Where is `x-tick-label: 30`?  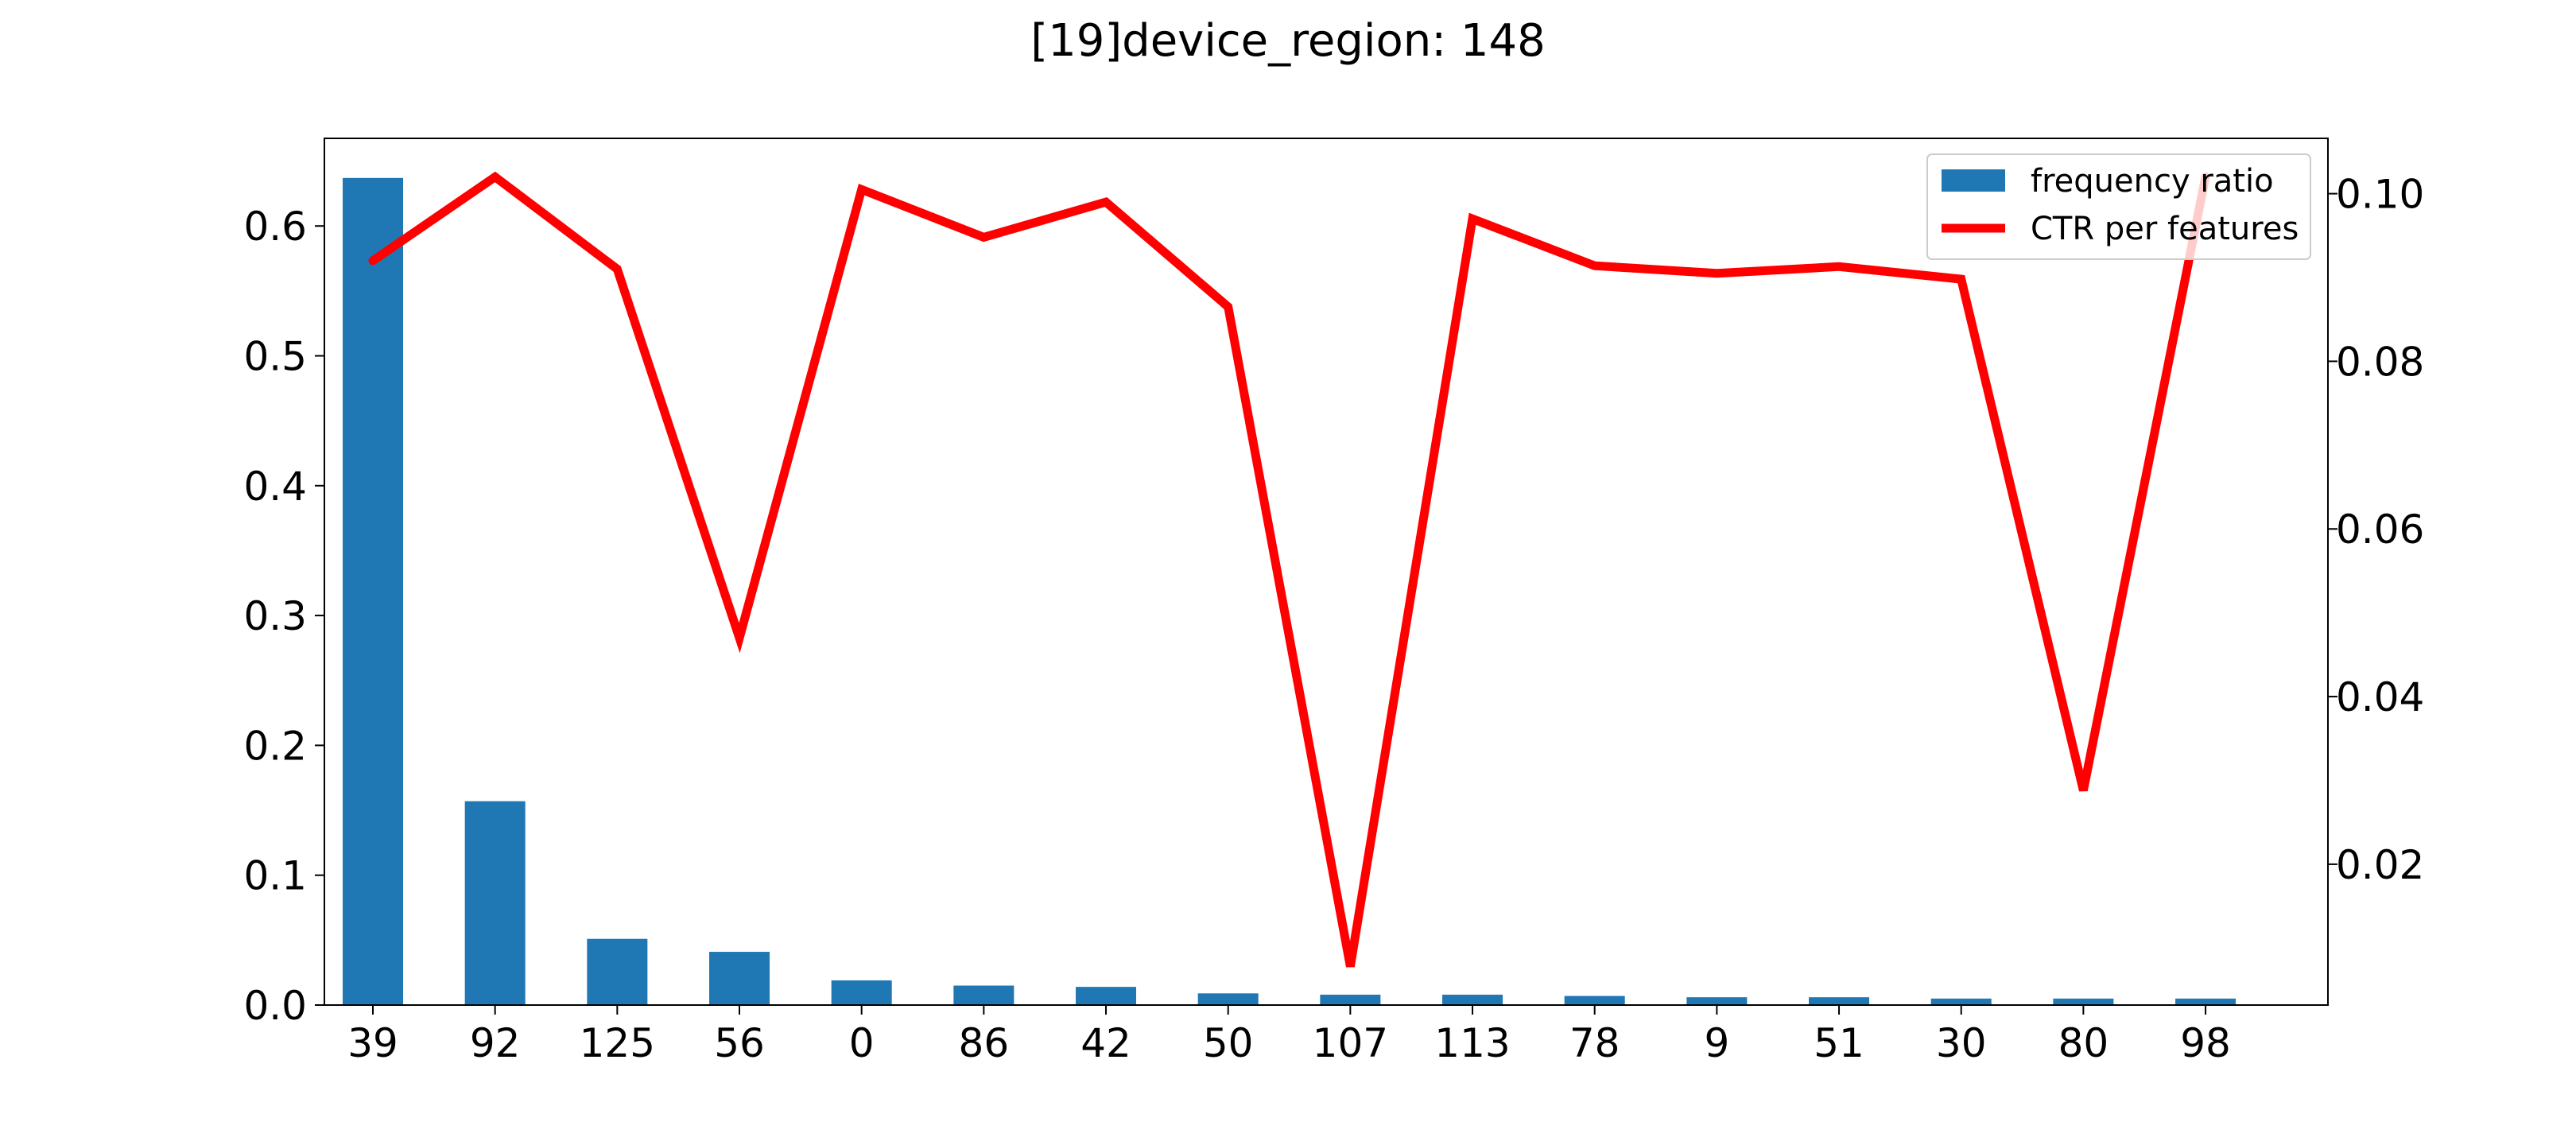 x-tick-label: 30 is located at coordinates (1962, 1043).